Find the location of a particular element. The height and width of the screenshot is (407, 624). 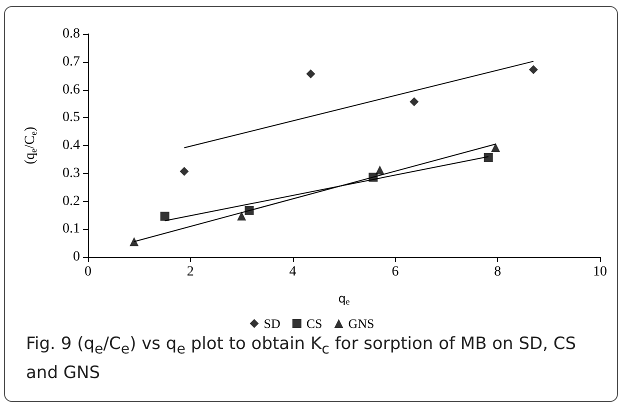

y-tick-label: 0.8 is located at coordinates (71, 34).